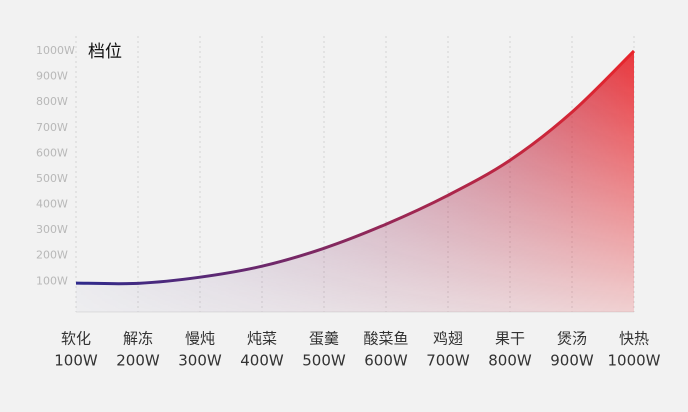 This screenshot has height=412, width=688. I want to click on x-tick-label: 酸菜鱼, so click(385, 339).